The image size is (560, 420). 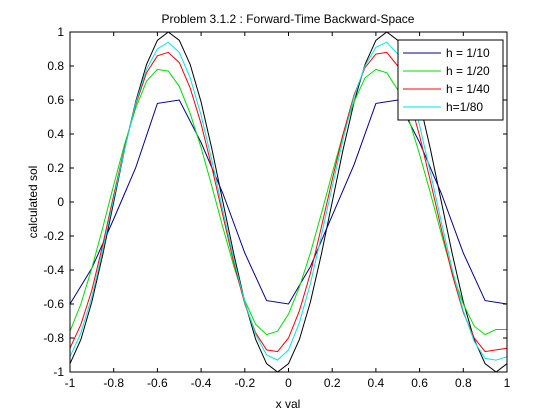 I want to click on legend: h = 1/10 h = 1/20 h = 1/40 h=1/80, so click(x=450, y=80).